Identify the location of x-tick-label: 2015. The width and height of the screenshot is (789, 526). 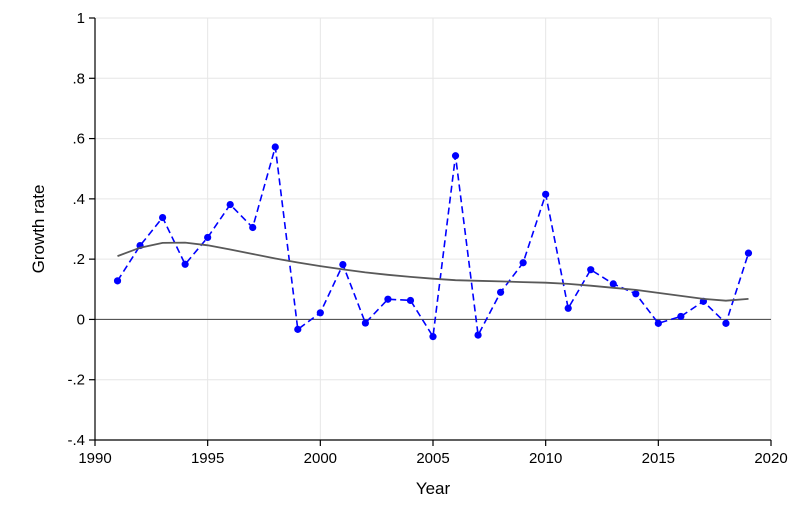
(658, 458).